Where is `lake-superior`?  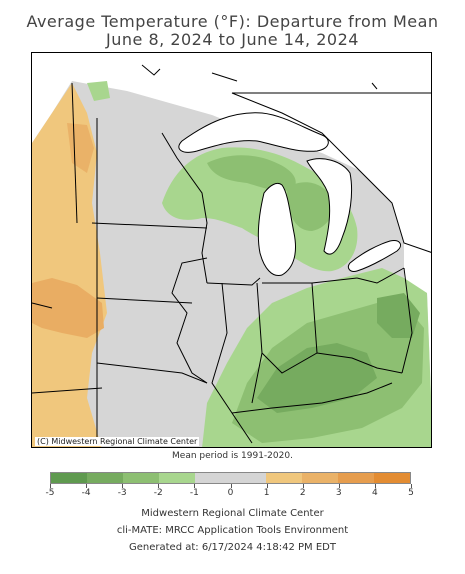
lake-superior is located at coordinates (253, 132).